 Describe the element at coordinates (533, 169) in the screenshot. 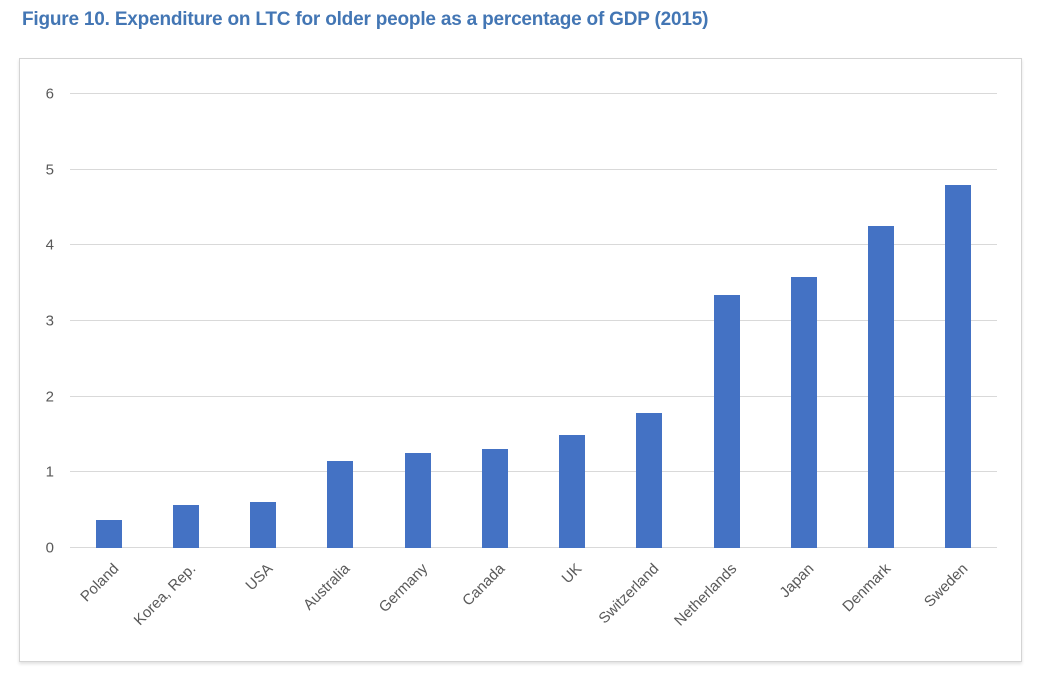

I see `gridline-y5` at that location.